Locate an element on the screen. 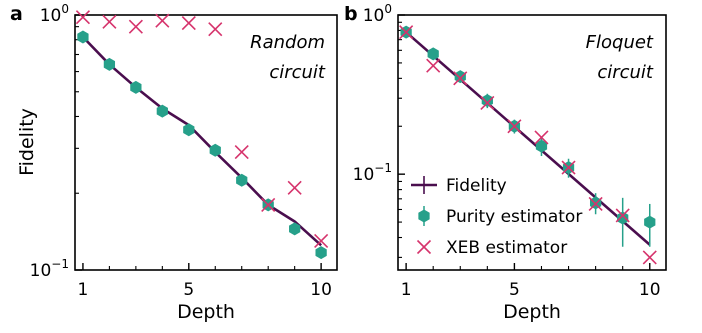 The image size is (702, 333). legend-entry: XEB estimator is located at coordinates (491, 248).